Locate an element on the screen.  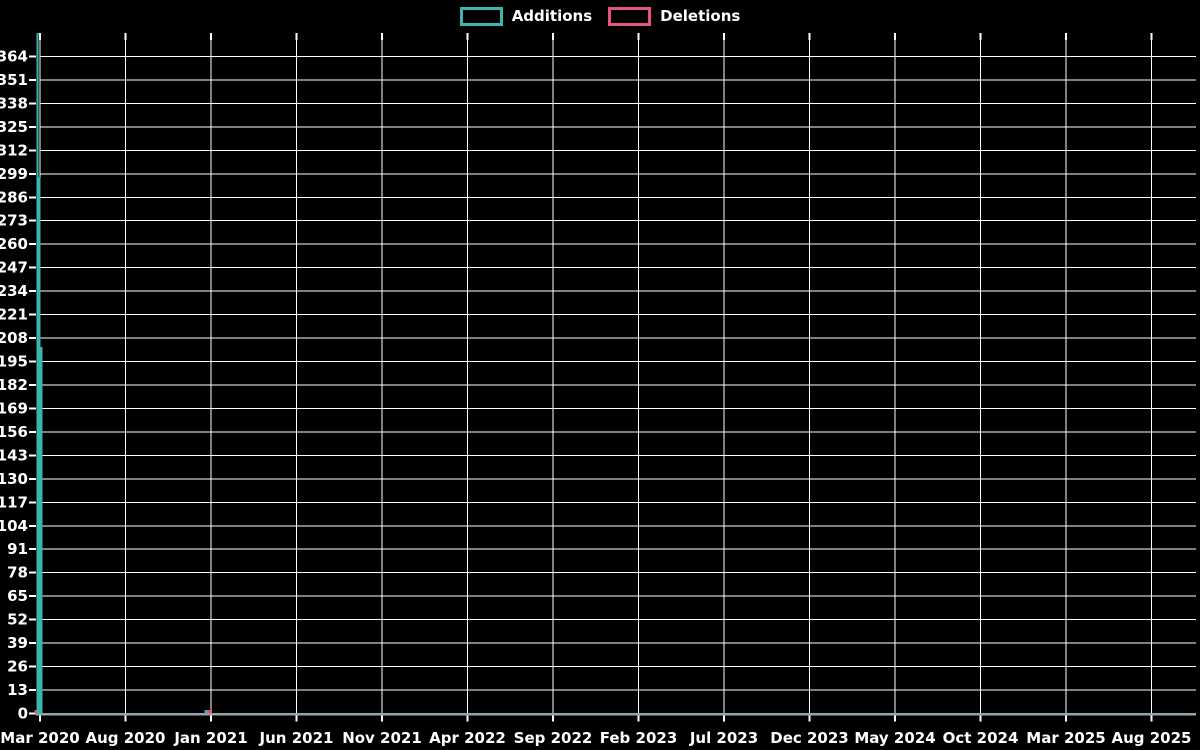
y-tick-label: 325 is located at coordinates (14, 127).